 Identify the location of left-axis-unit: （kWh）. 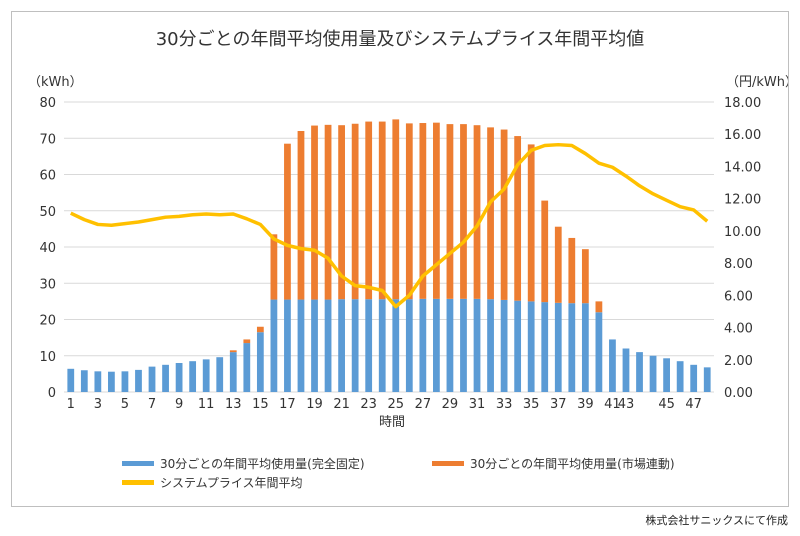
(55, 82).